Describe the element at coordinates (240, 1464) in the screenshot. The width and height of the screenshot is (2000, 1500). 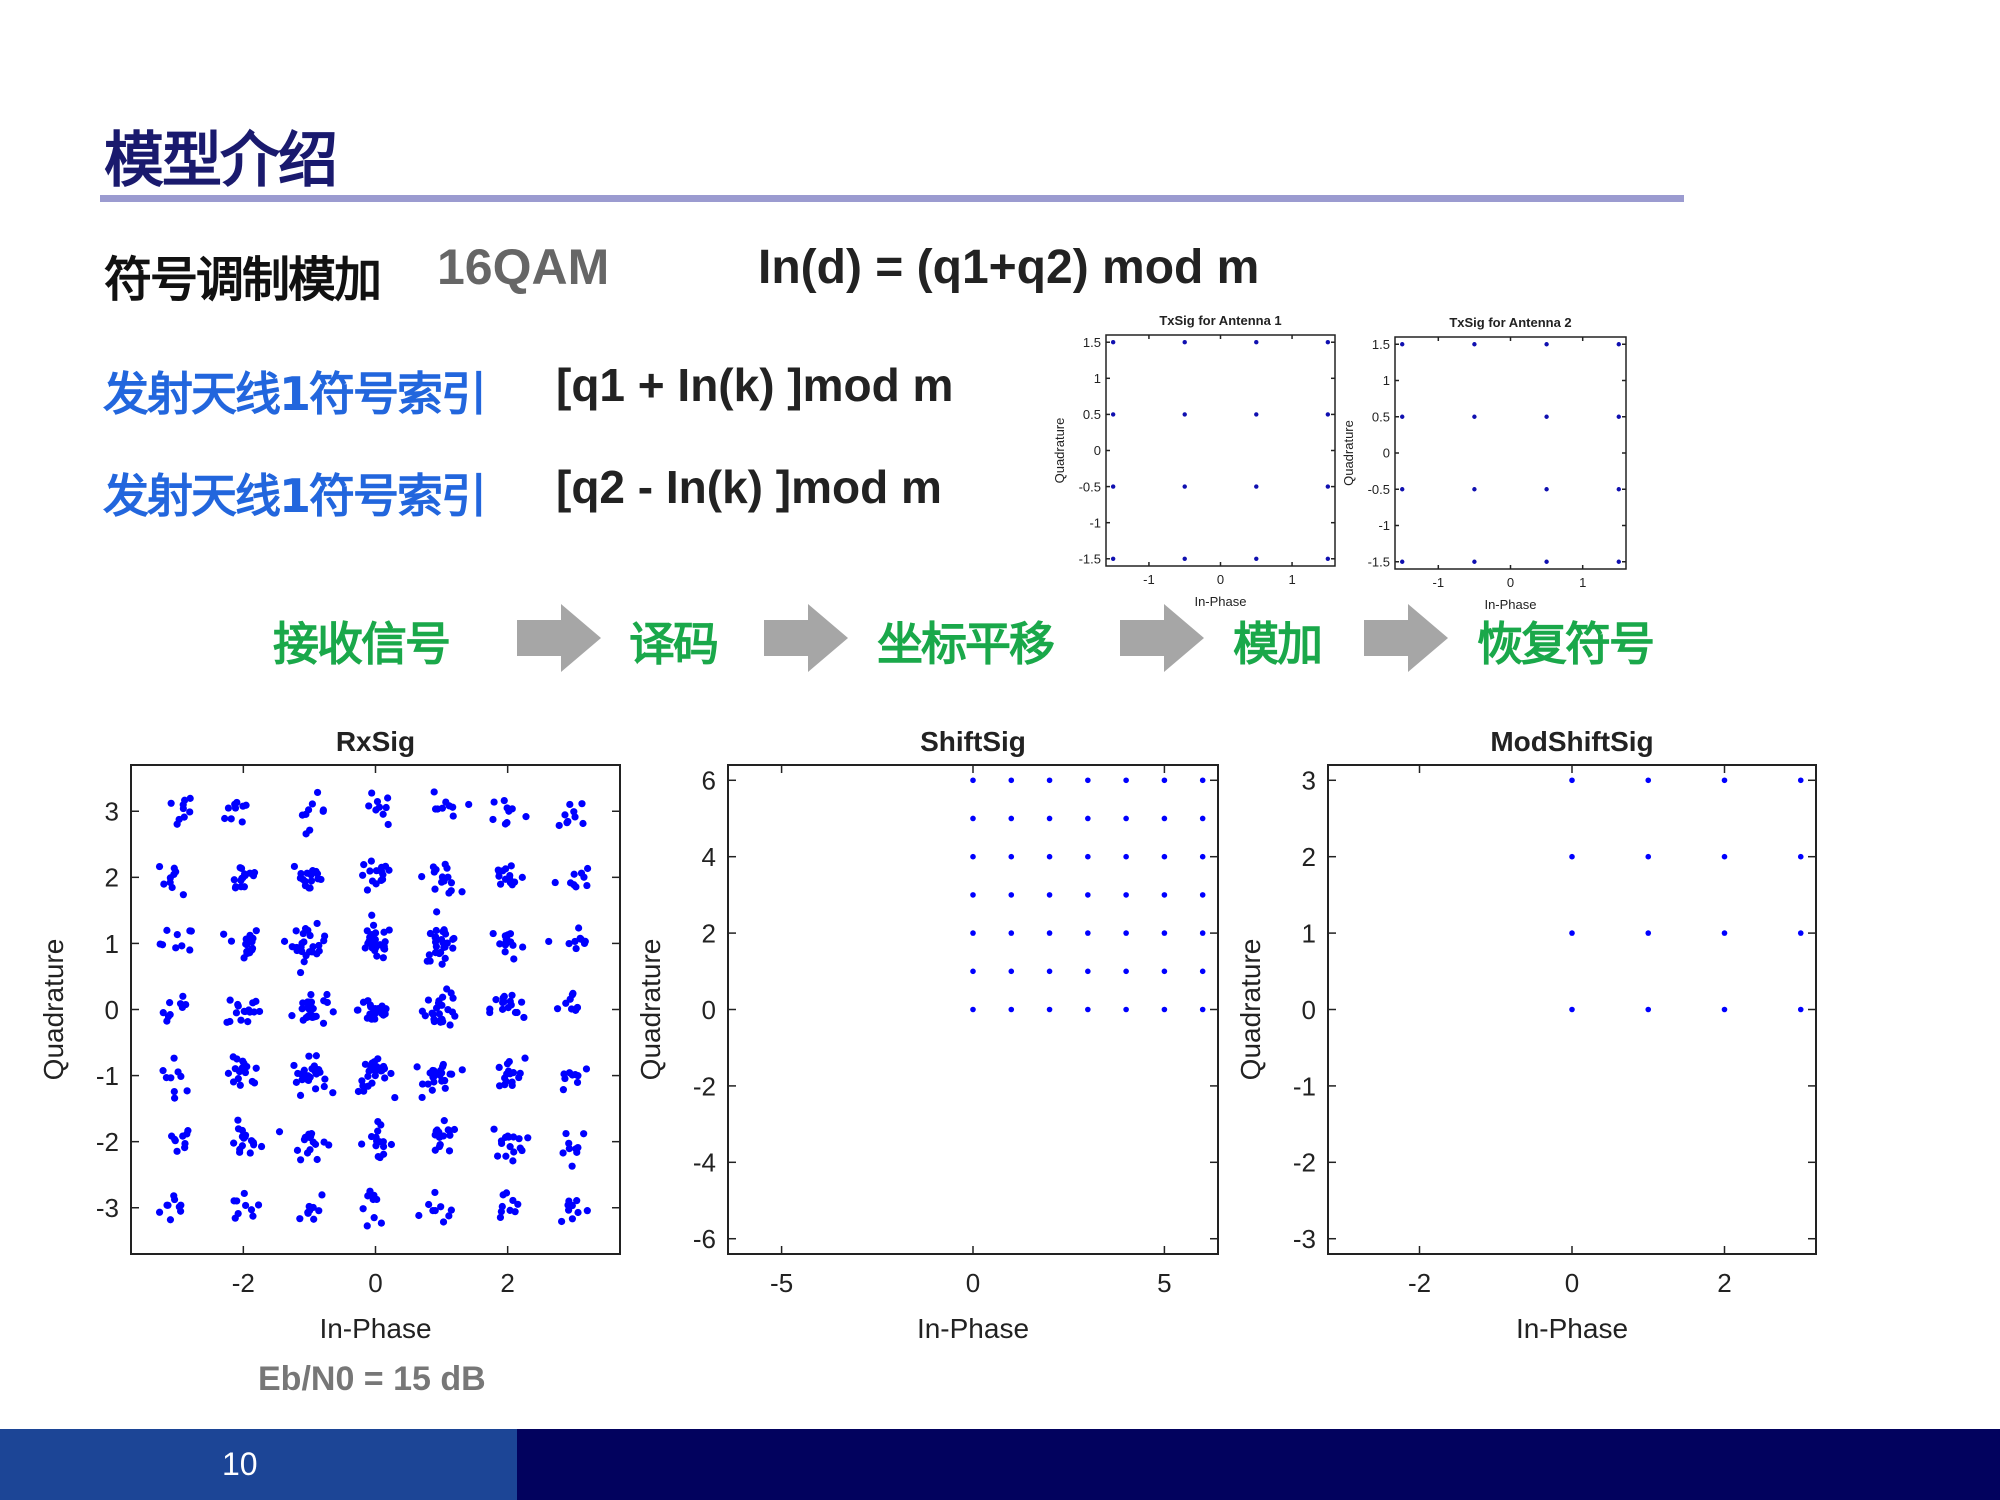
I see `page-number: 10` at that location.